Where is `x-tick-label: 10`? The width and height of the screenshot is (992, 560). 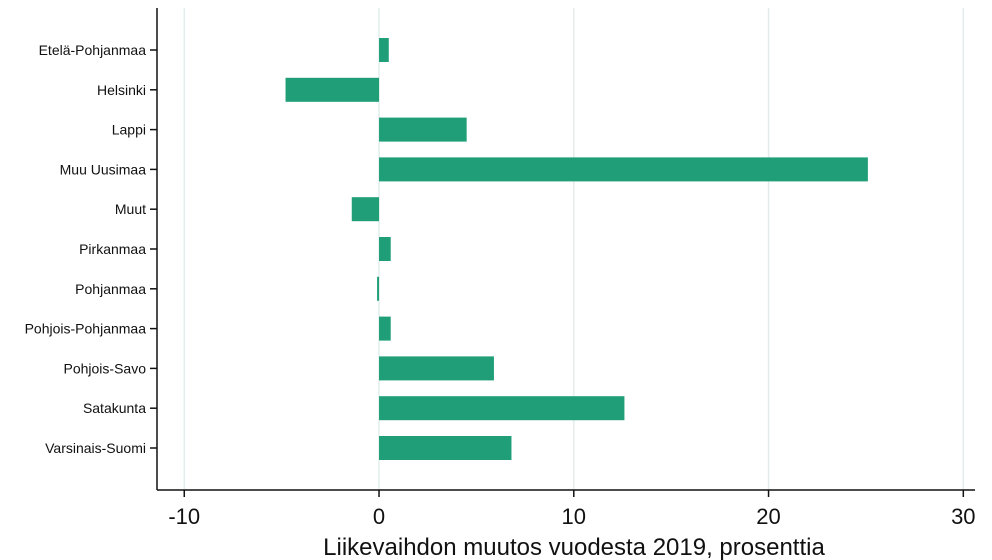 x-tick-label: 10 is located at coordinates (574, 516).